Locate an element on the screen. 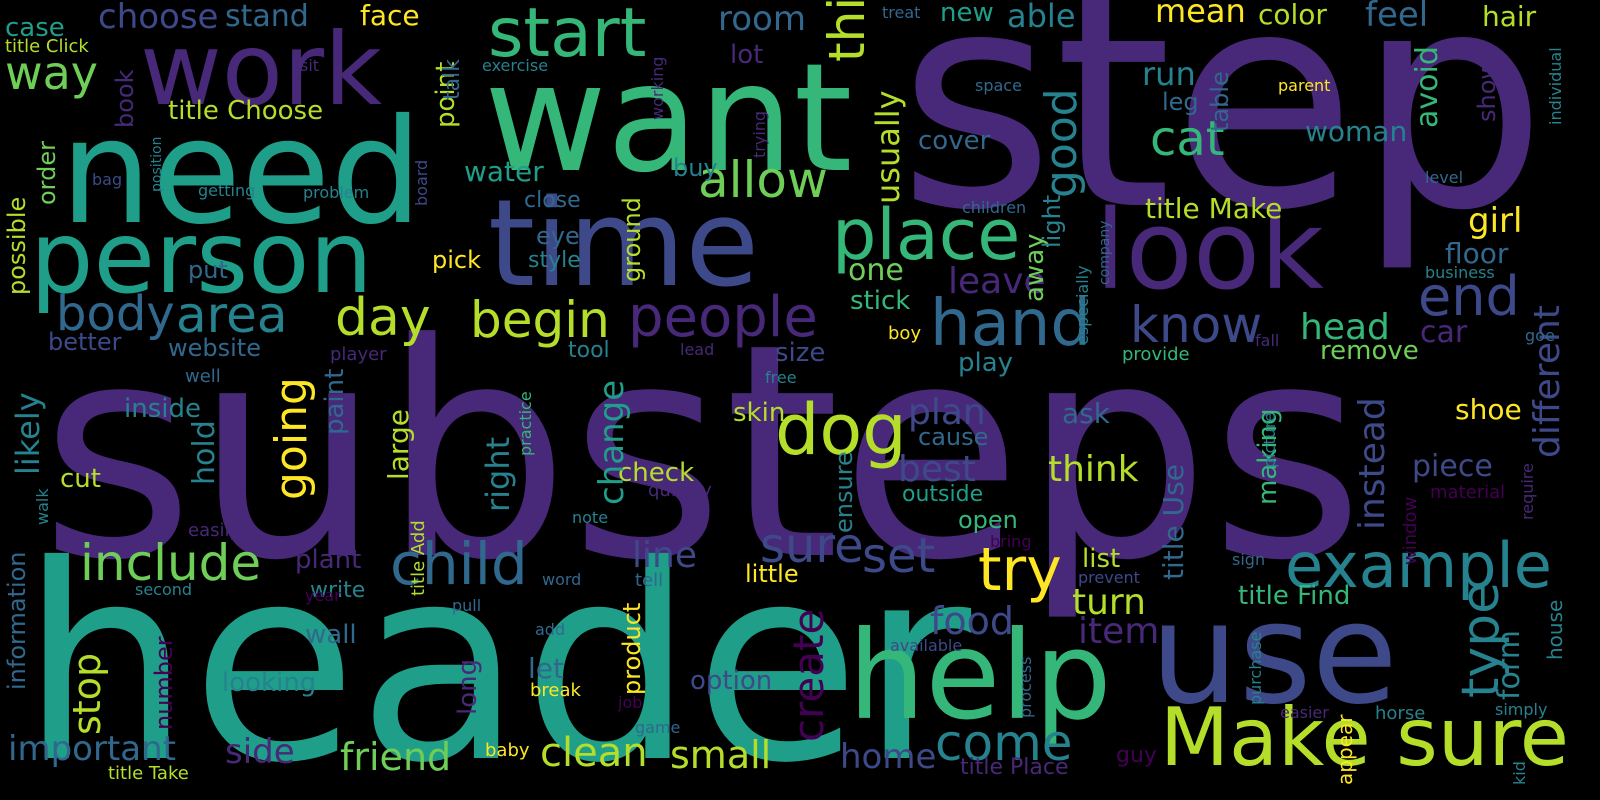  cloud-word: side is located at coordinates (260, 752).